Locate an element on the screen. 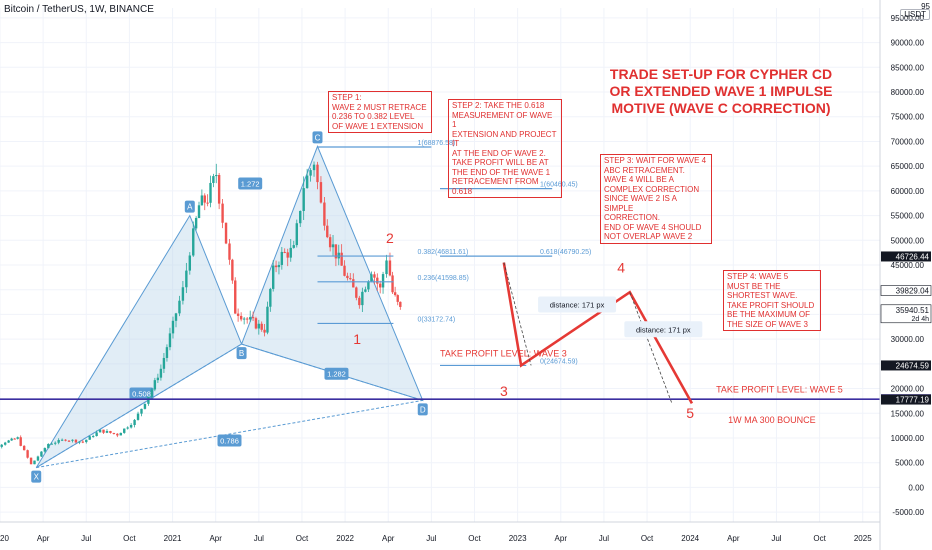 The image size is (932, 550). harmonic-point-badge is located at coordinates (189, 206).